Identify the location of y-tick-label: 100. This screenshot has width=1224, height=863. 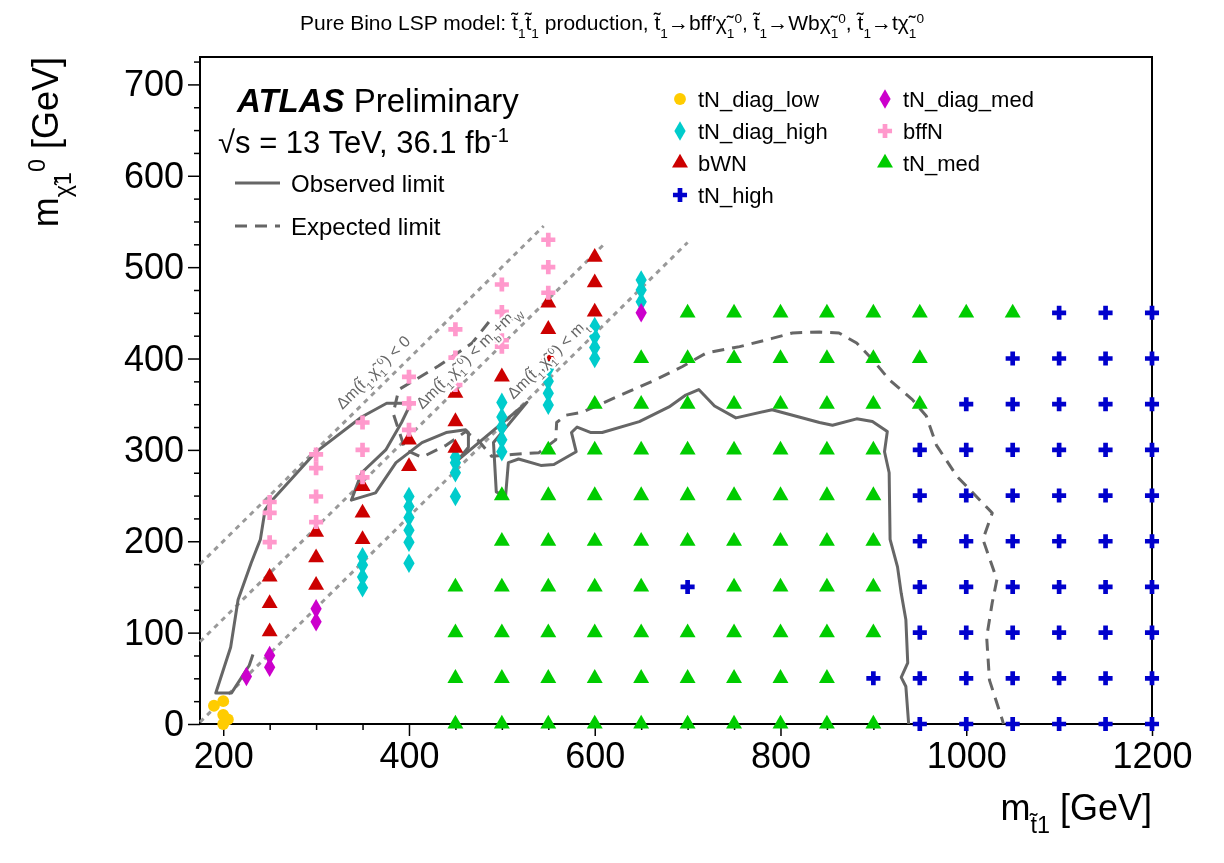
(153, 632).